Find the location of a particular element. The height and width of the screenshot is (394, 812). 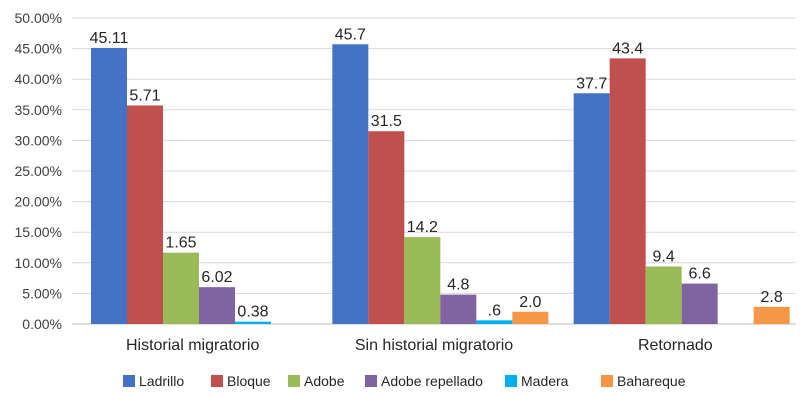

y-tick-label: 20.00% is located at coordinates (38, 202).